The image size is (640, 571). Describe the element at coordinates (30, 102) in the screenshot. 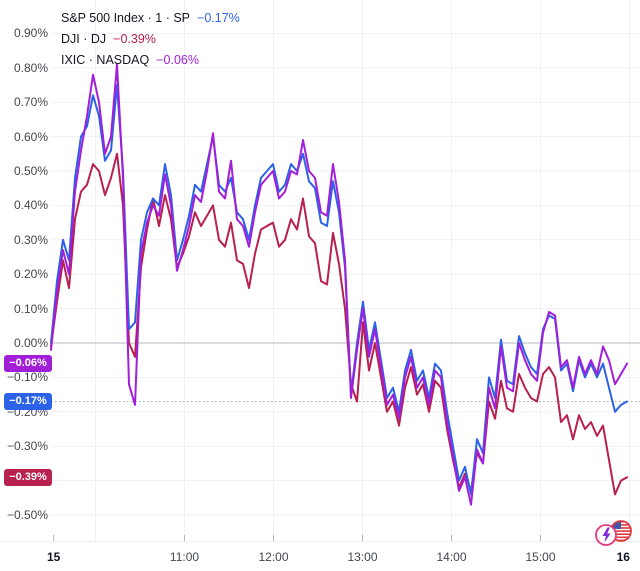

I see `price-scale-label: 0.70%` at that location.